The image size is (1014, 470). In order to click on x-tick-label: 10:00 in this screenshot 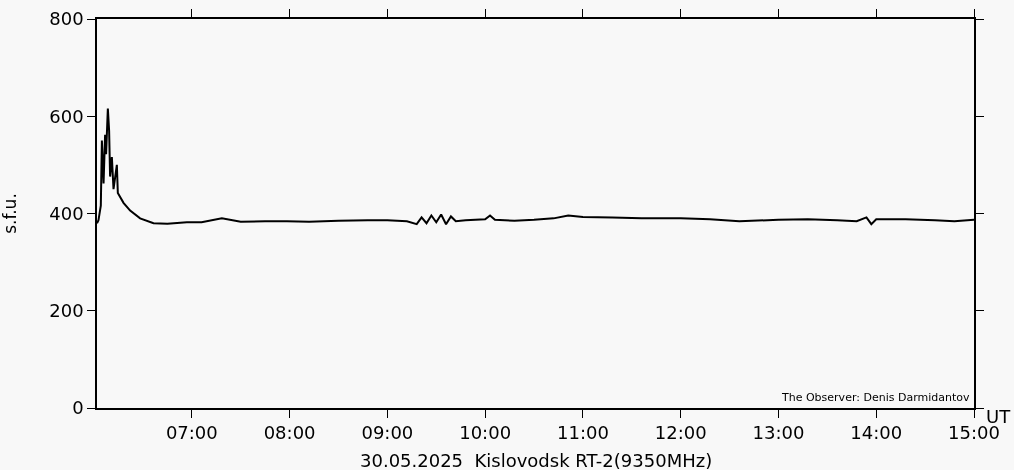, I will do `click(485, 433)`.